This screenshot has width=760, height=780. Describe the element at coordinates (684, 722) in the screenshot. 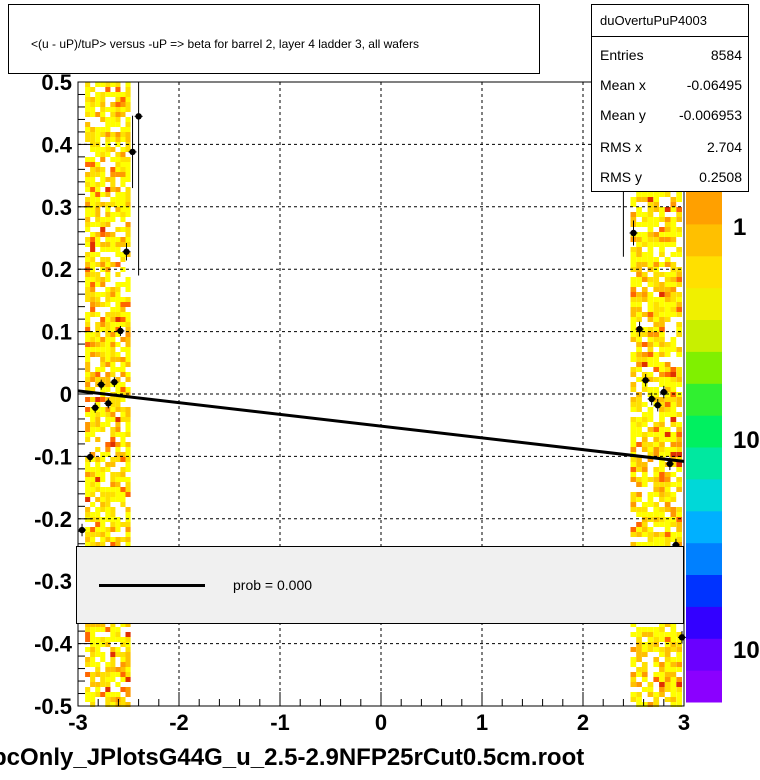

I see `x-tick-label: 3` at that location.